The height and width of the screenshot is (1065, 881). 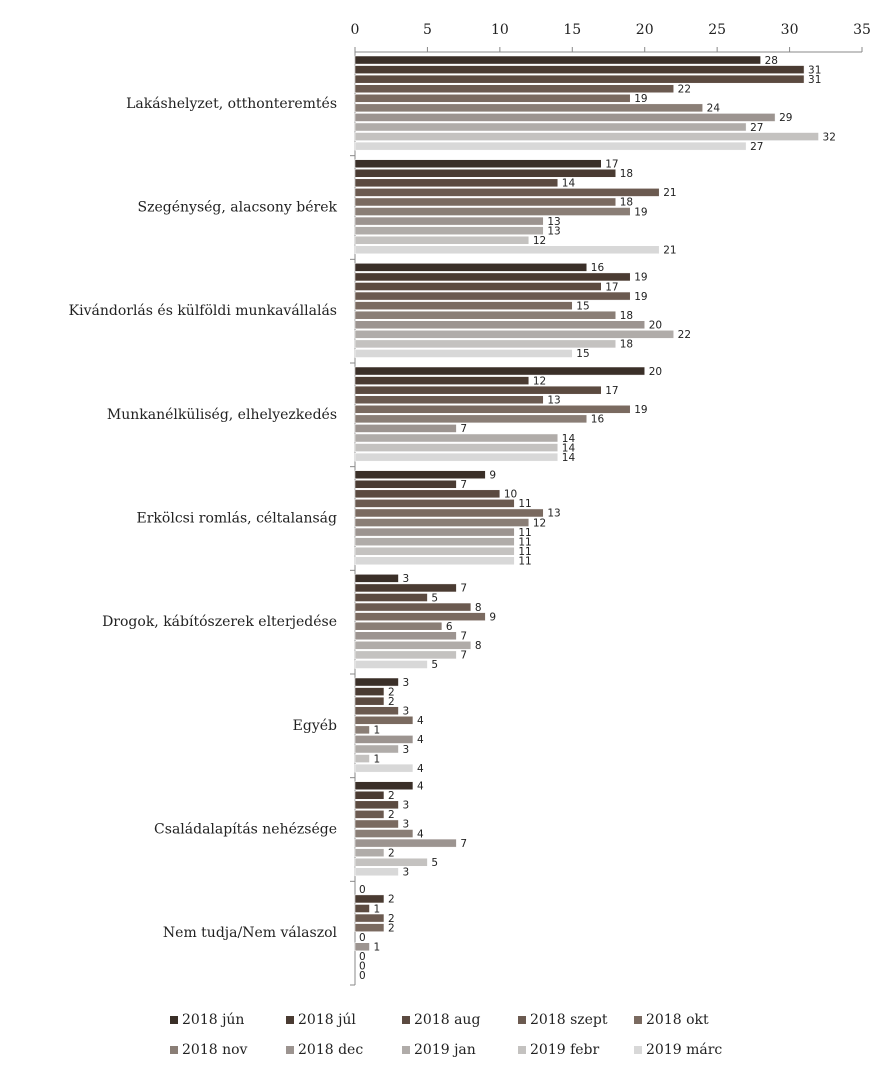 What do you see at coordinates (553, 400) in the screenshot?
I see `value-label: 13` at bounding box center [553, 400].